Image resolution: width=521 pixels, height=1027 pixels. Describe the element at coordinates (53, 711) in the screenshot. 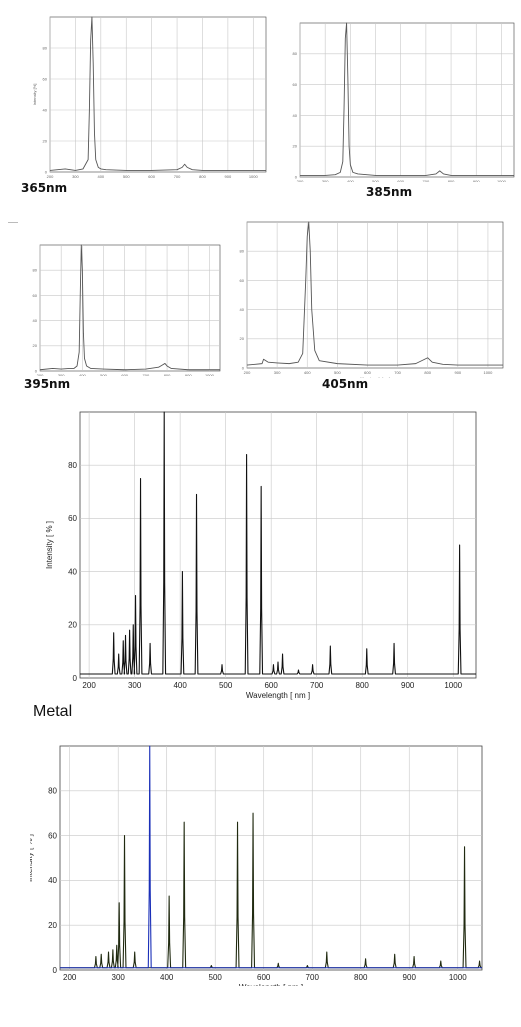

I see `caption-metal: Metal` at that location.